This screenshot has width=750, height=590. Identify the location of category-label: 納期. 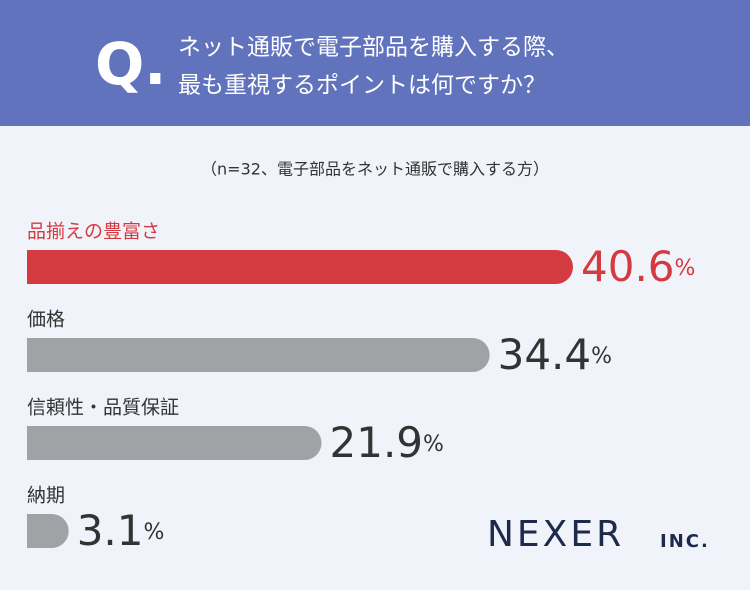
(46, 496).